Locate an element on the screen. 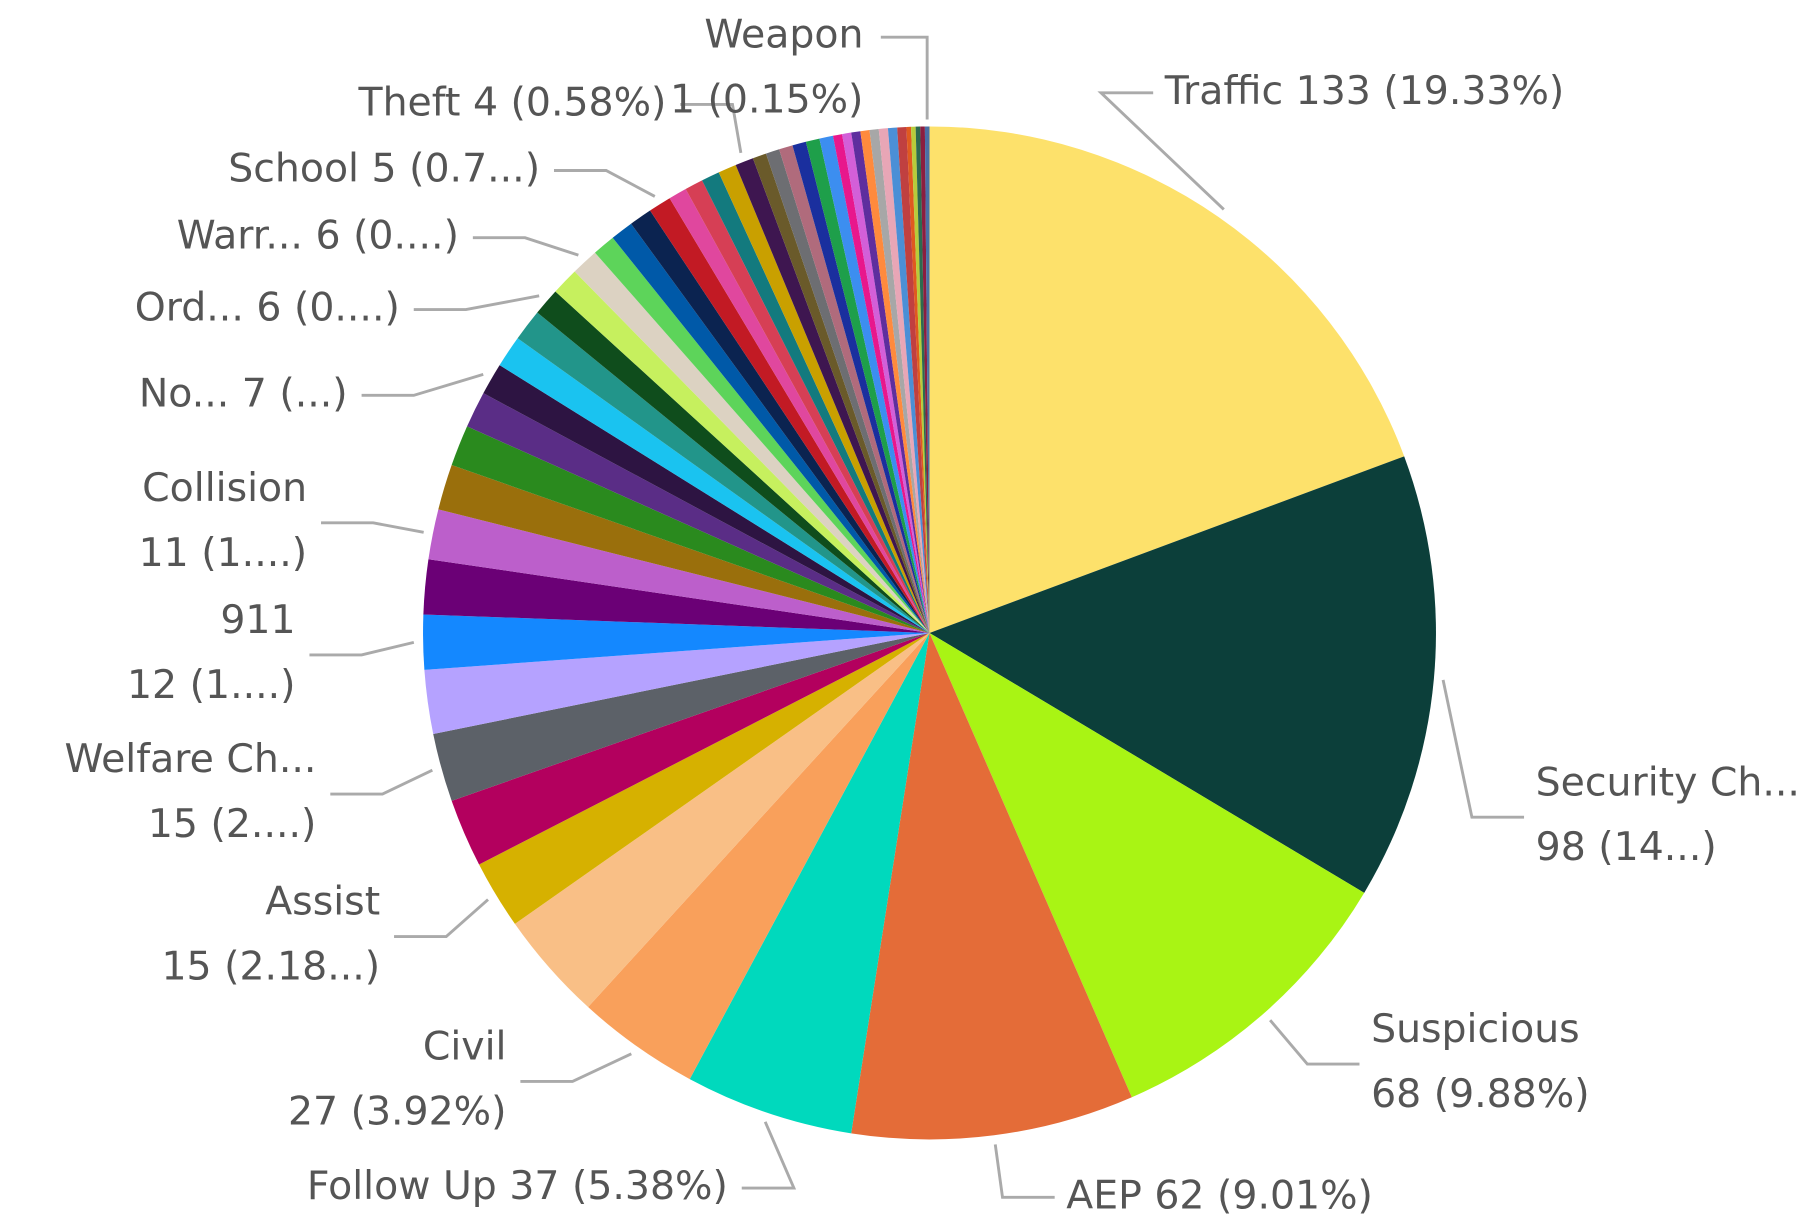 The width and height of the screenshot is (1808, 1223). data-label: 911 12 (1....) is located at coordinates (211, 652).